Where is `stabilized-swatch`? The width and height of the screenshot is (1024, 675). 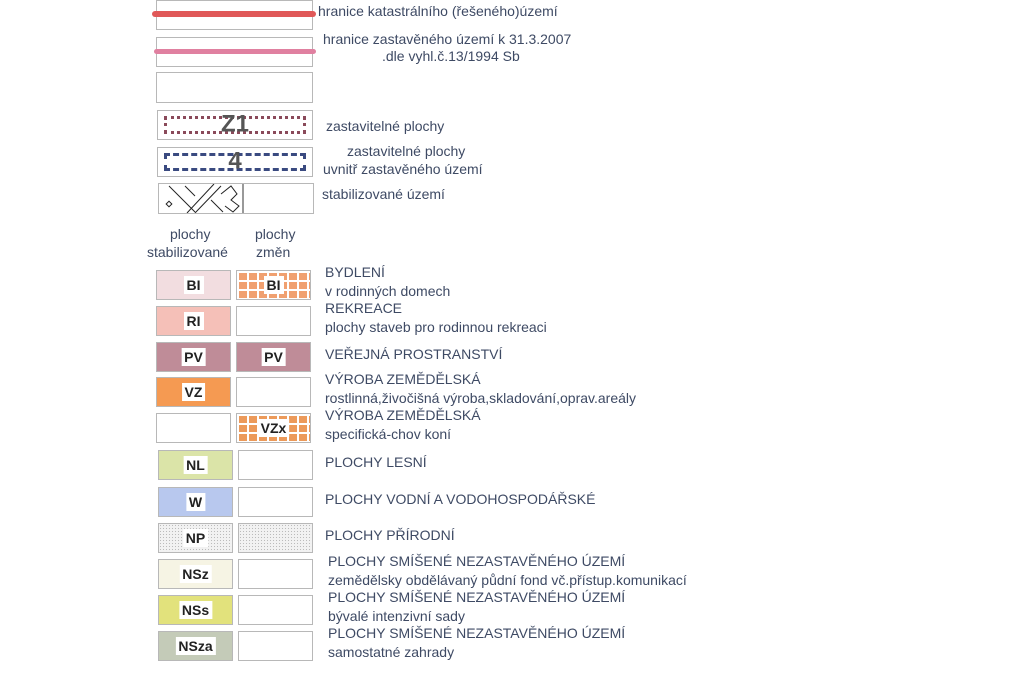
stabilized-swatch is located at coordinates (236, 198).